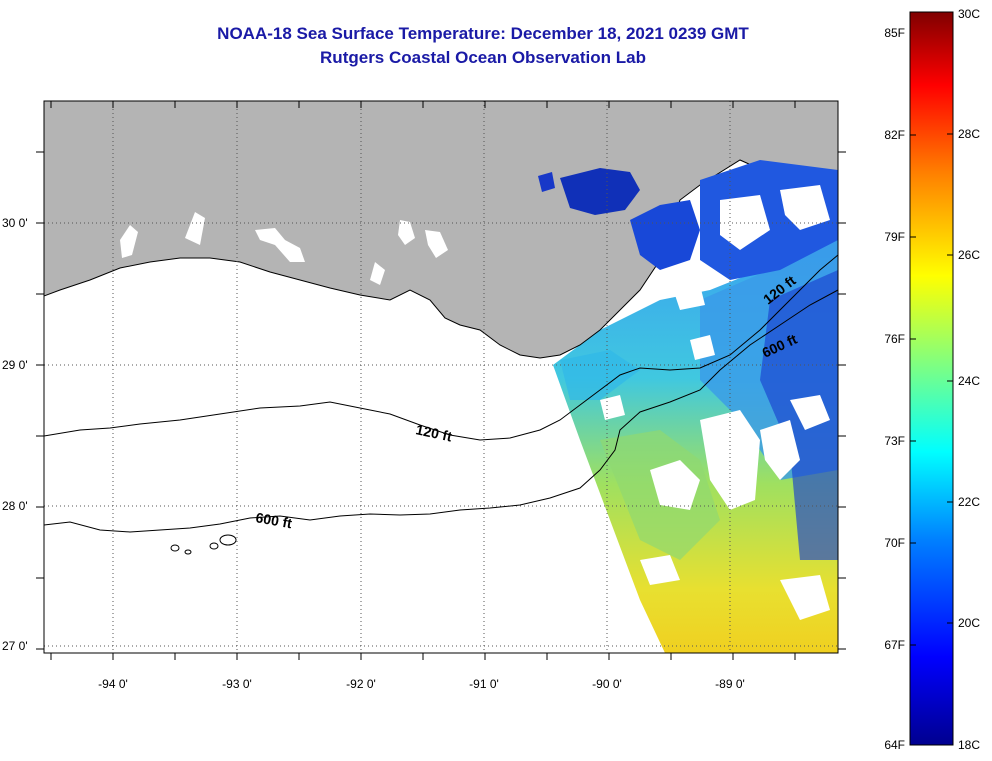 This screenshot has width=992, height=761. Describe the element at coordinates (894, 237) in the screenshot. I see `colorbar-f-label: 79F` at that location.